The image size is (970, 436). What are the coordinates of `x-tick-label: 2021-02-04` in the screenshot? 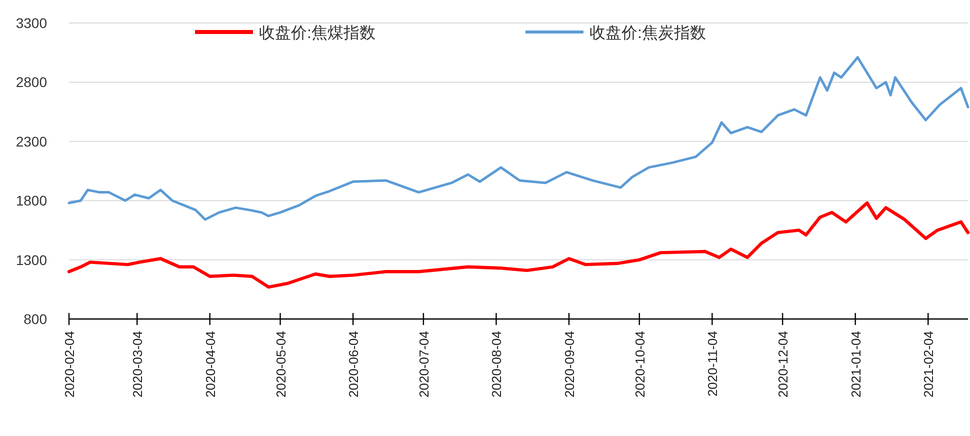 It's located at (928, 364).